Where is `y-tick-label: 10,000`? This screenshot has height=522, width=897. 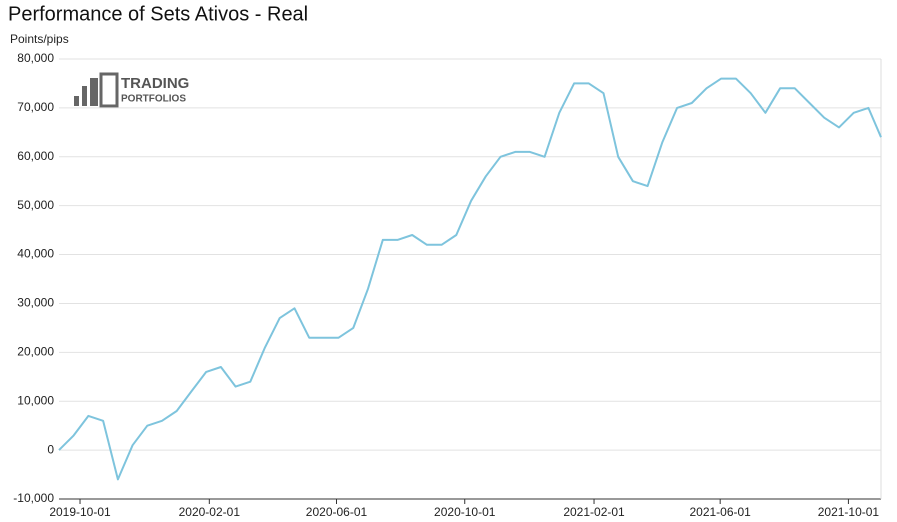
y-tick-label: 10,000 is located at coordinates (35, 400).